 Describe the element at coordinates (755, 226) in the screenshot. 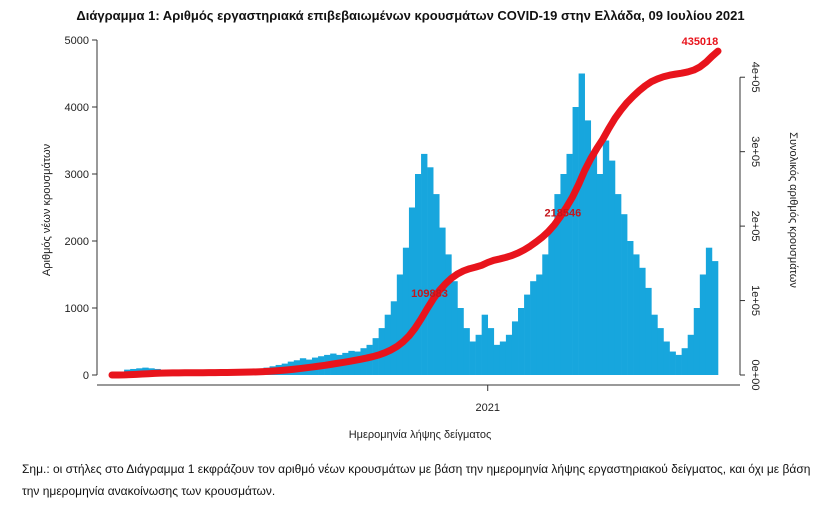

I see `y2-tick-label: 2e+05` at that location.